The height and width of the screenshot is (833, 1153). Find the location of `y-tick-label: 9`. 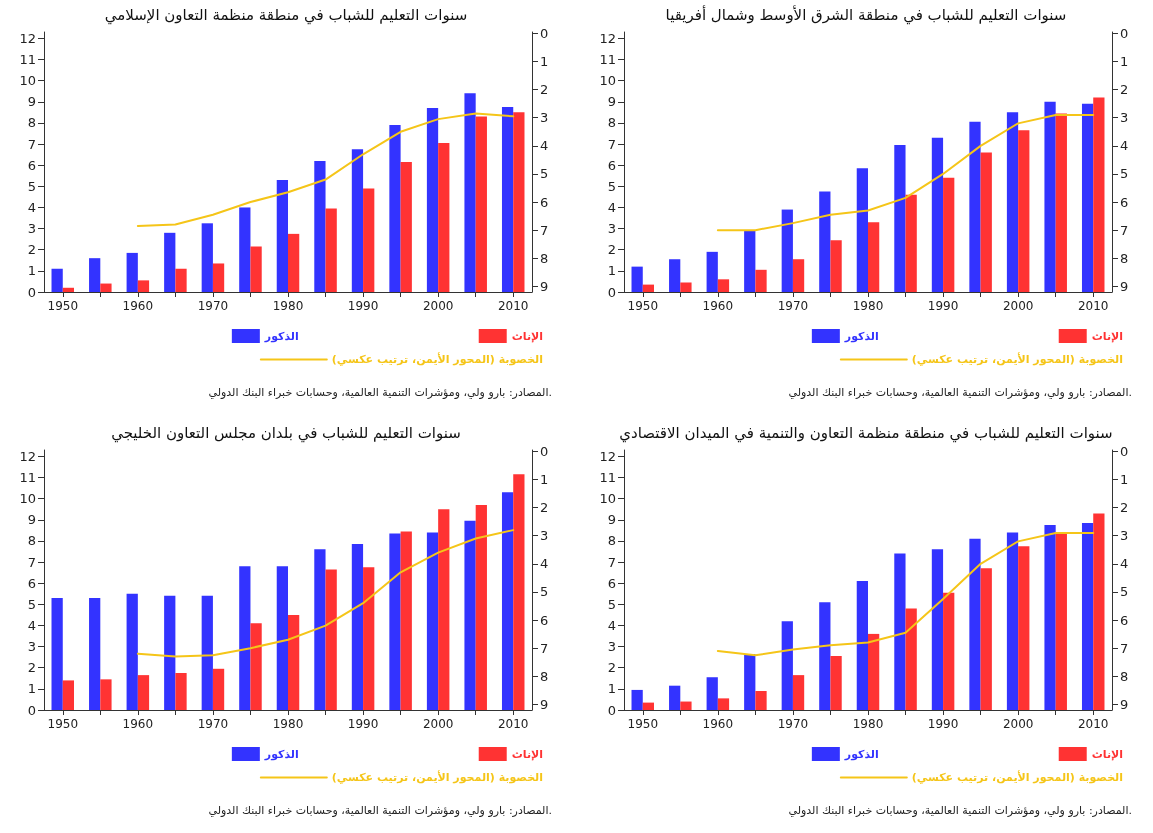

y-tick-label: 9 is located at coordinates (611, 520).